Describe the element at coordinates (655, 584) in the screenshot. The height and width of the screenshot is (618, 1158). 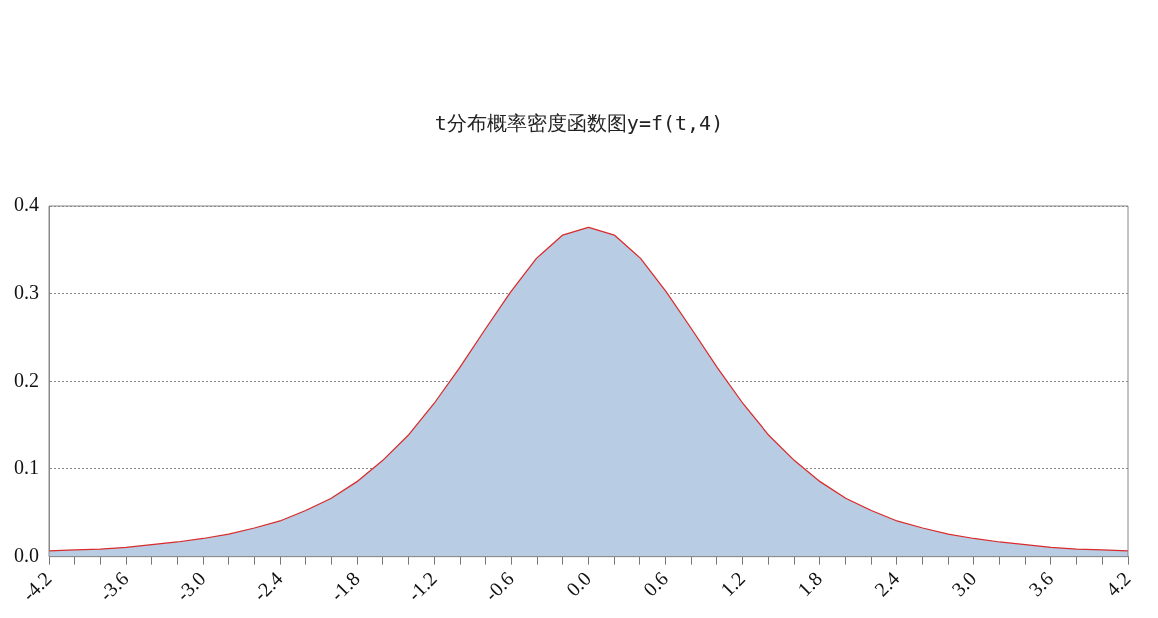
I see `x-tick-label: 0.6` at that location.